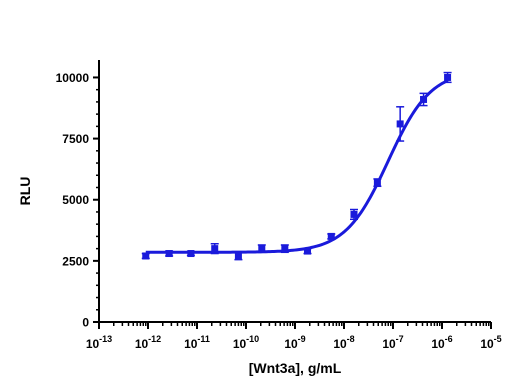 Image resolution: width=510 pixels, height=382 pixels. Describe the element at coordinates (73, 78) in the screenshot. I see `y-tick-label: 10000` at that location.